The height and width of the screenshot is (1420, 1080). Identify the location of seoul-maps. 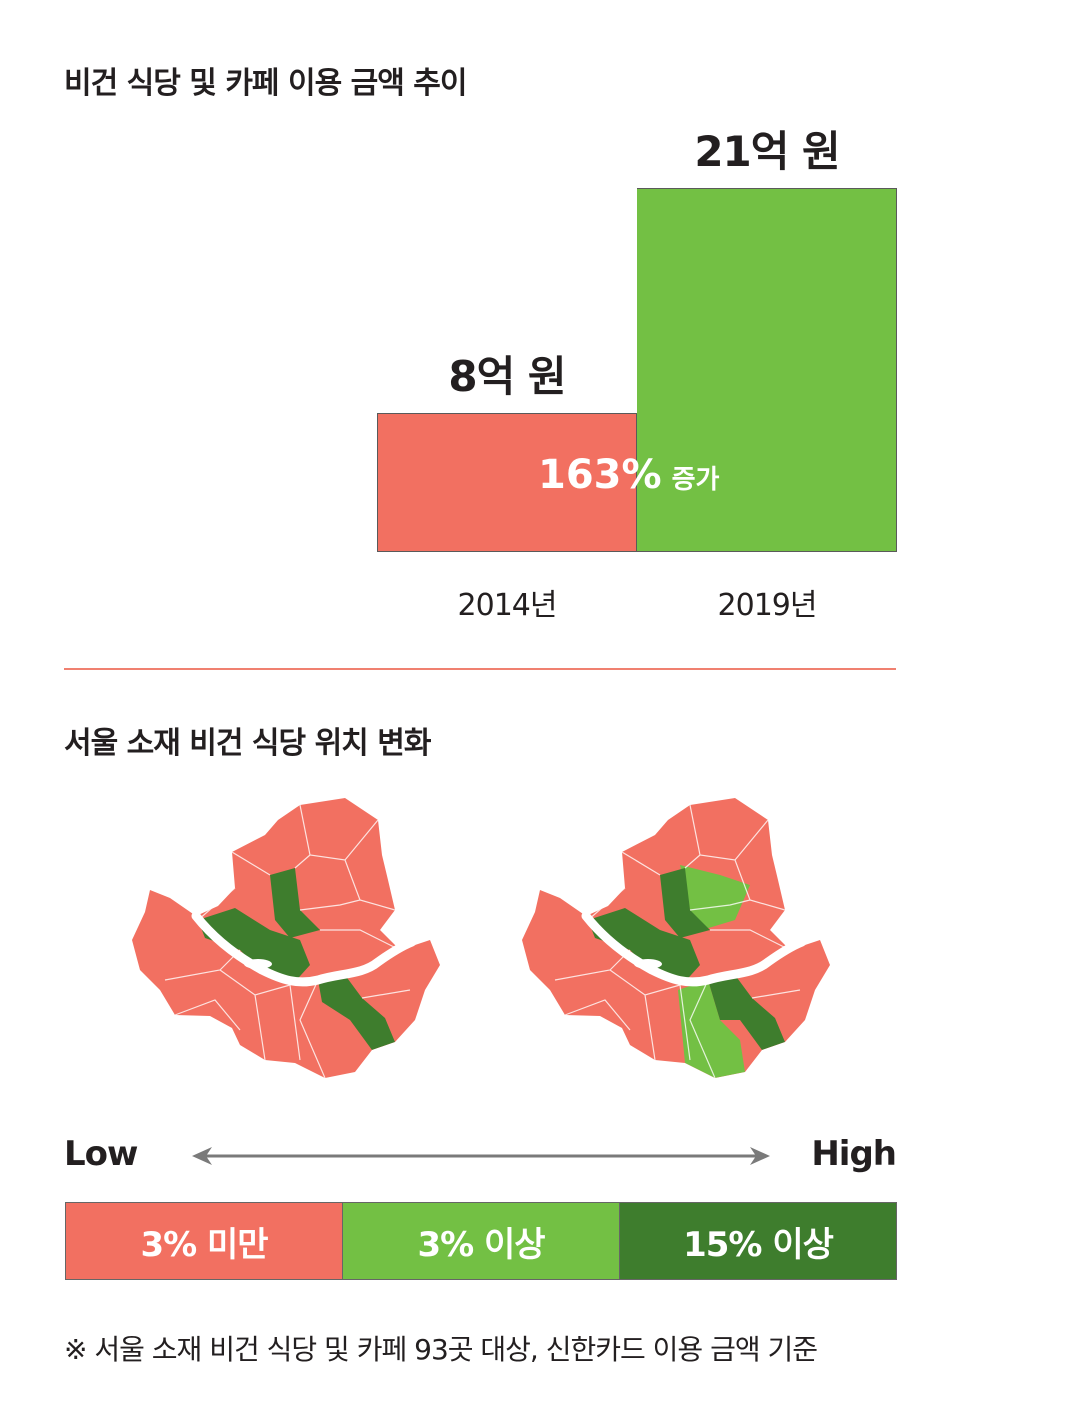
(481, 938).